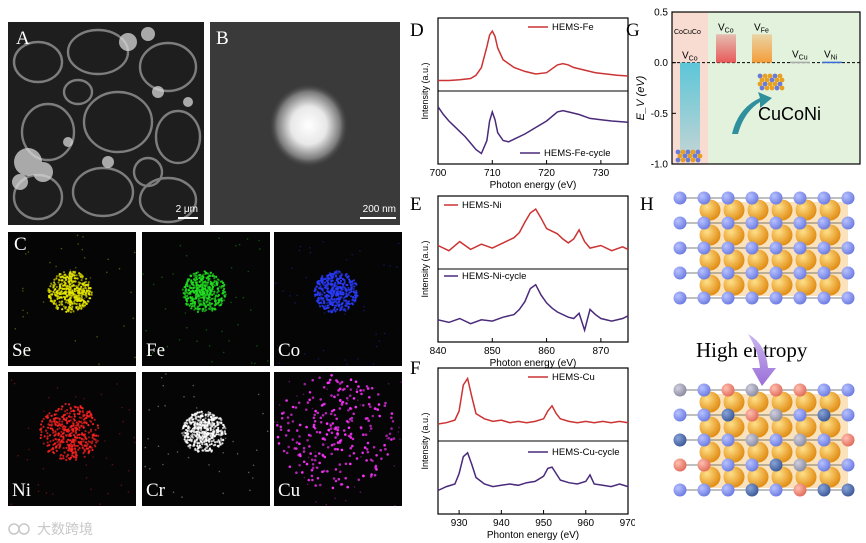 This screenshot has width=866, height=543. I want to click on x-tick-label: 960, so click(585, 523).